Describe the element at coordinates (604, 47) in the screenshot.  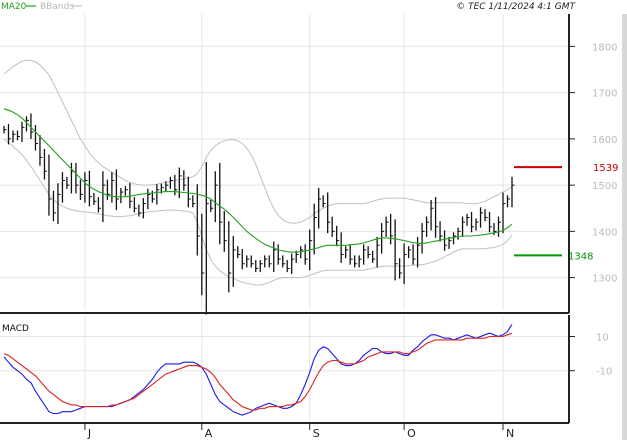
I see `price-y-tick-label: 1800` at that location.